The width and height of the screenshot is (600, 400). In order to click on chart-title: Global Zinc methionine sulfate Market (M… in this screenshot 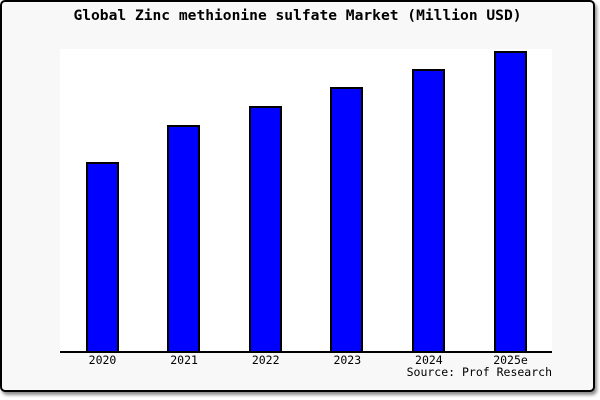, I will do `click(297, 15)`.